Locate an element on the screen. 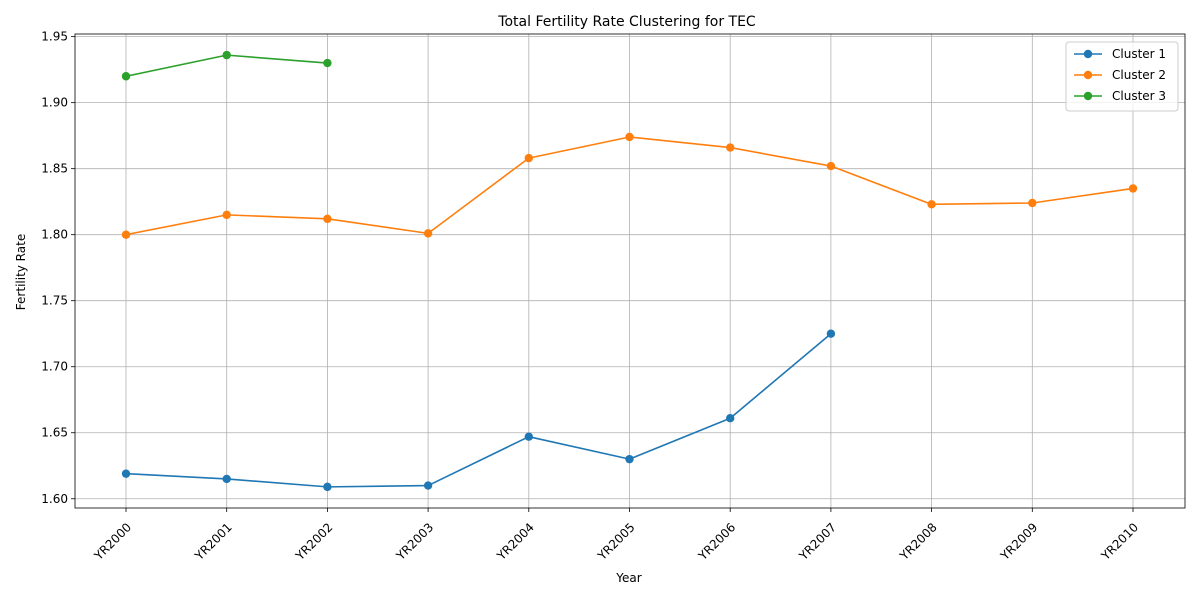 This screenshot has height=604, width=1200. y-tick-label: 1.70 is located at coordinates (54, 367).